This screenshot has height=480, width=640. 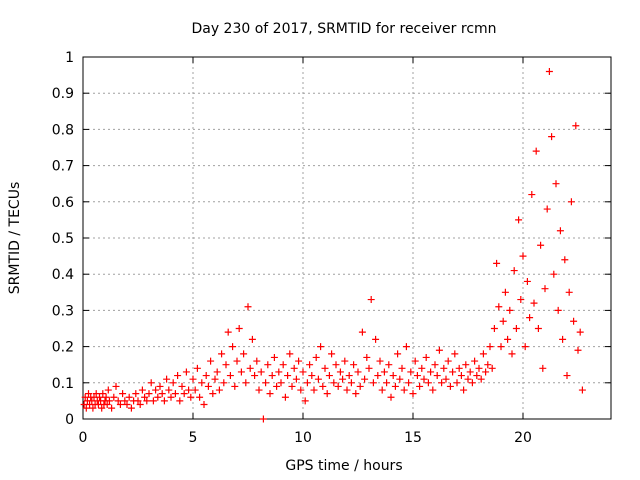 I want to click on x-tick-label: 10, so click(x=303, y=438).